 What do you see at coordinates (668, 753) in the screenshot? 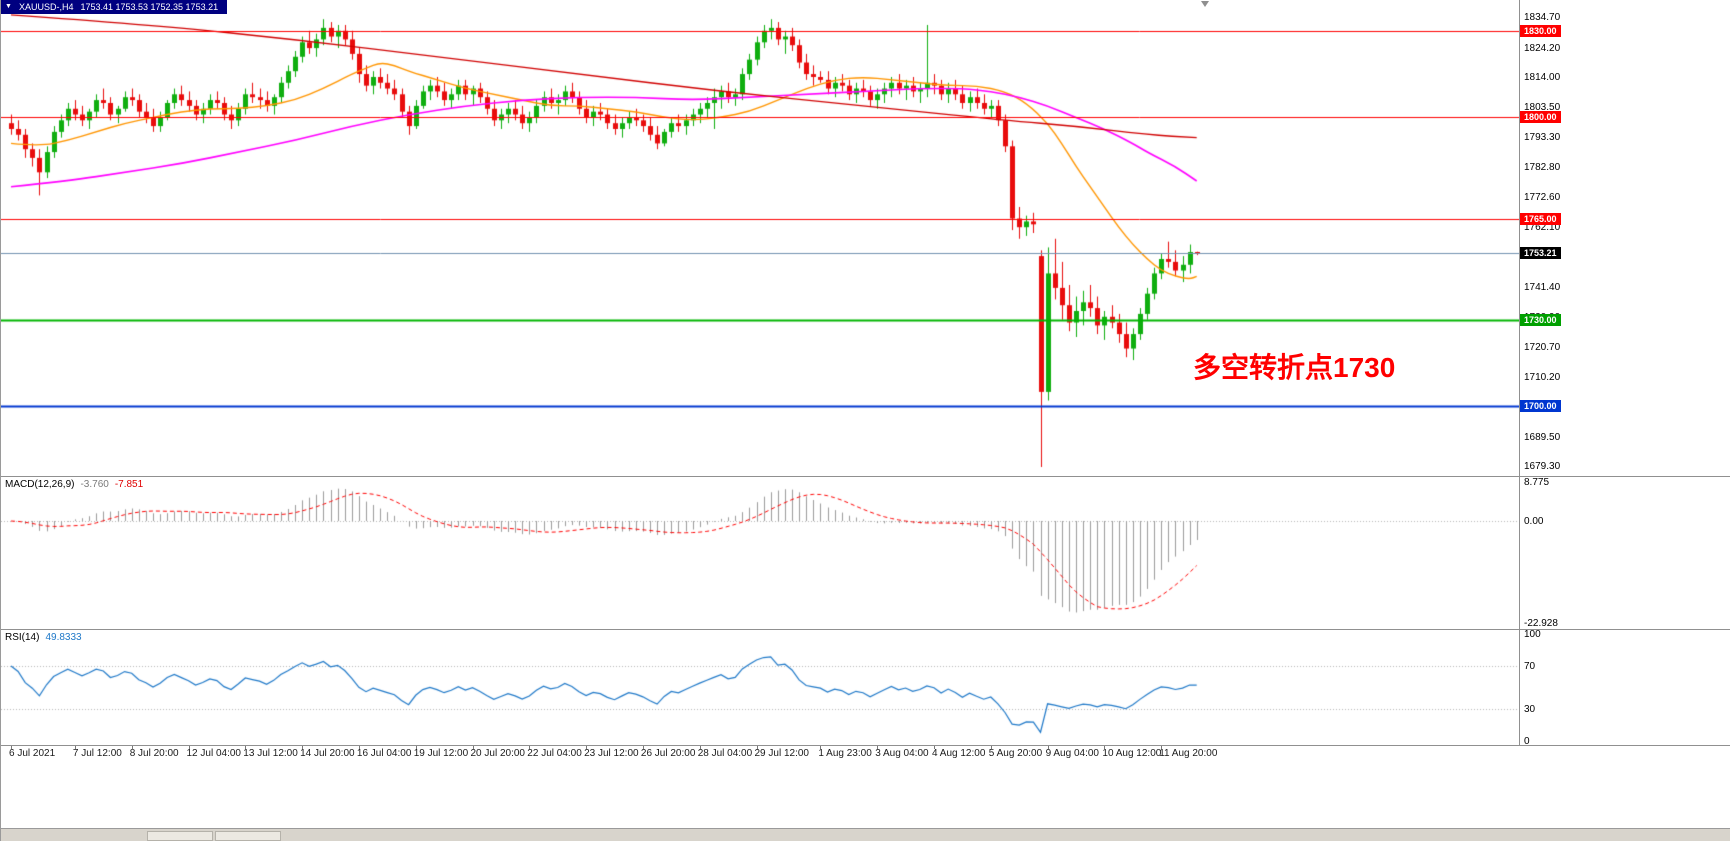
I see `time-axis-label: 26 Jul 20:00` at bounding box center [668, 753].